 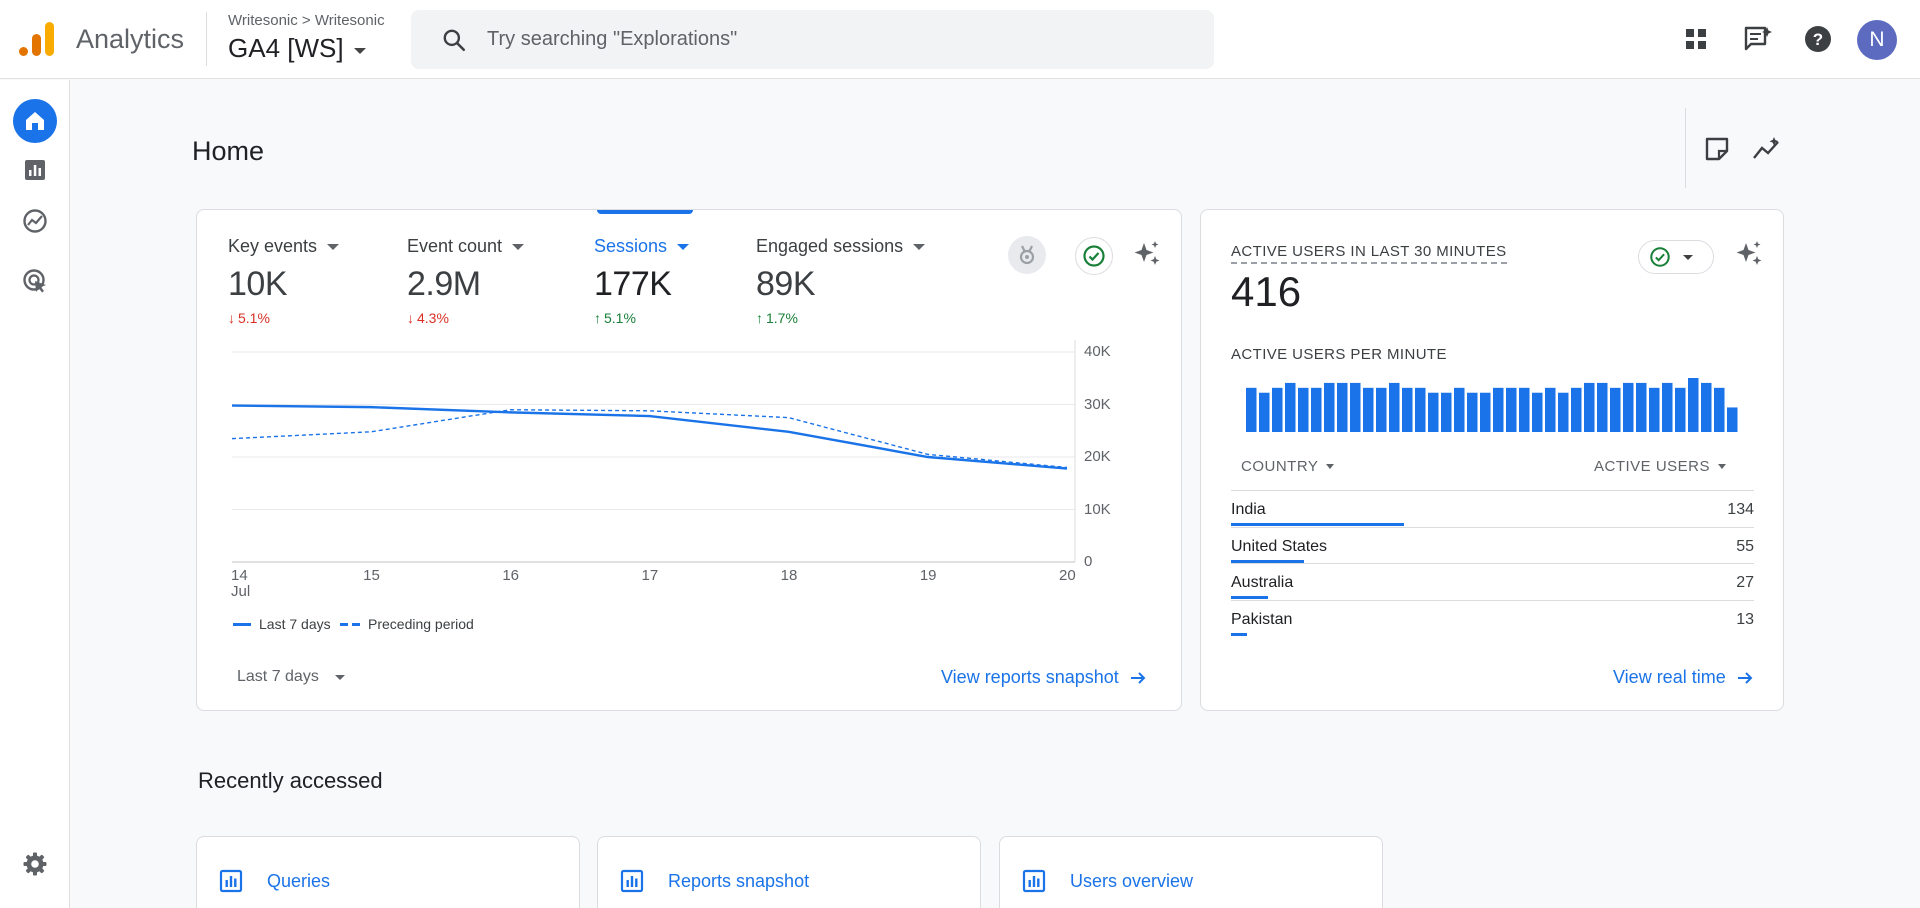 I want to click on nav-explore, so click(x=35, y=221).